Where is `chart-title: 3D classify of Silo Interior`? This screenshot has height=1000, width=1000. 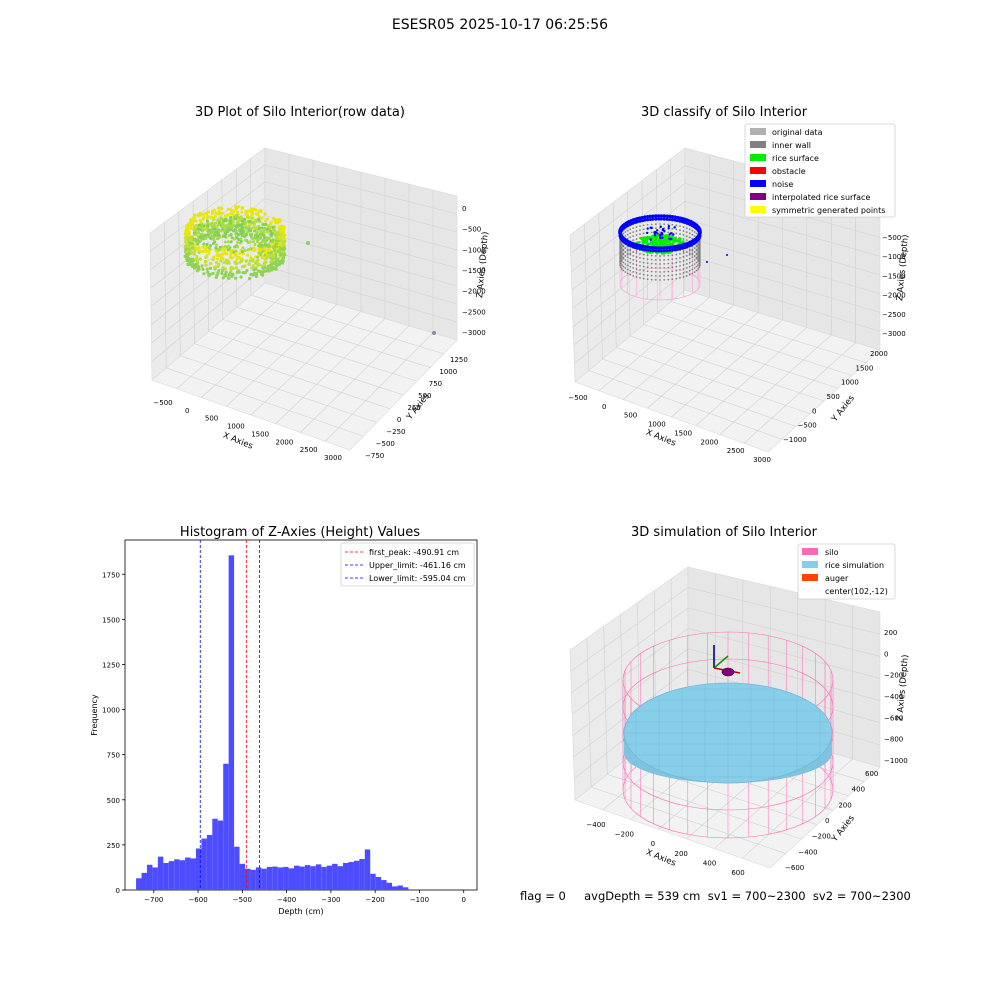
chart-title: 3D classify of Silo Interior is located at coordinates (724, 112).